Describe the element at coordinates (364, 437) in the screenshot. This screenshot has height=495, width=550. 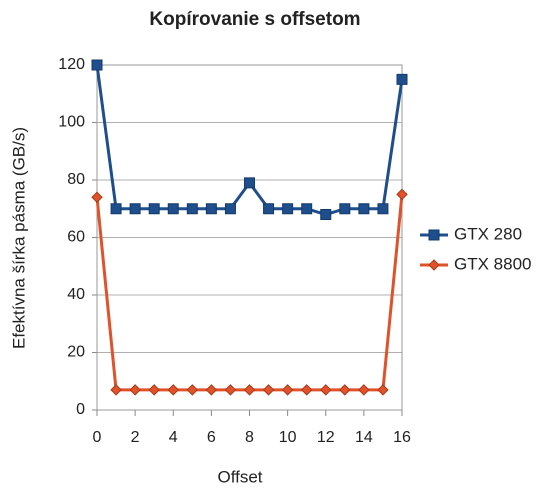
I see `x-tick-label: 14` at that location.